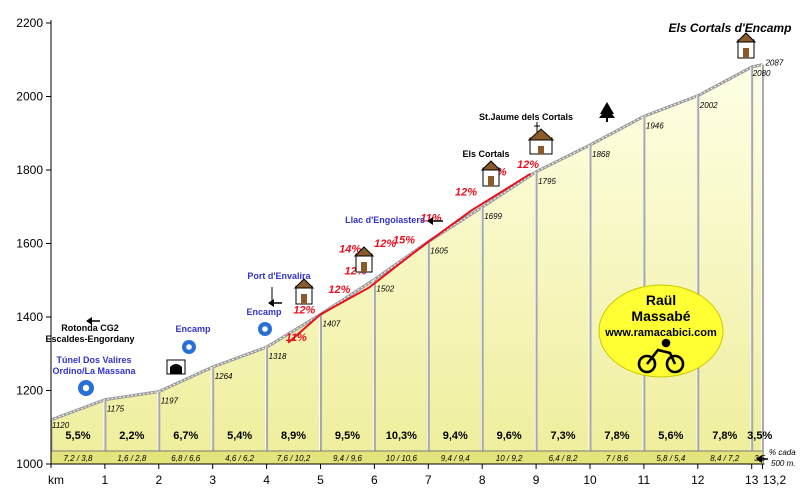 This screenshot has width=800, height=500. What do you see at coordinates (402, 458) in the screenshot?
I see `segment-subgrade: 10 / 10,6` at bounding box center [402, 458].